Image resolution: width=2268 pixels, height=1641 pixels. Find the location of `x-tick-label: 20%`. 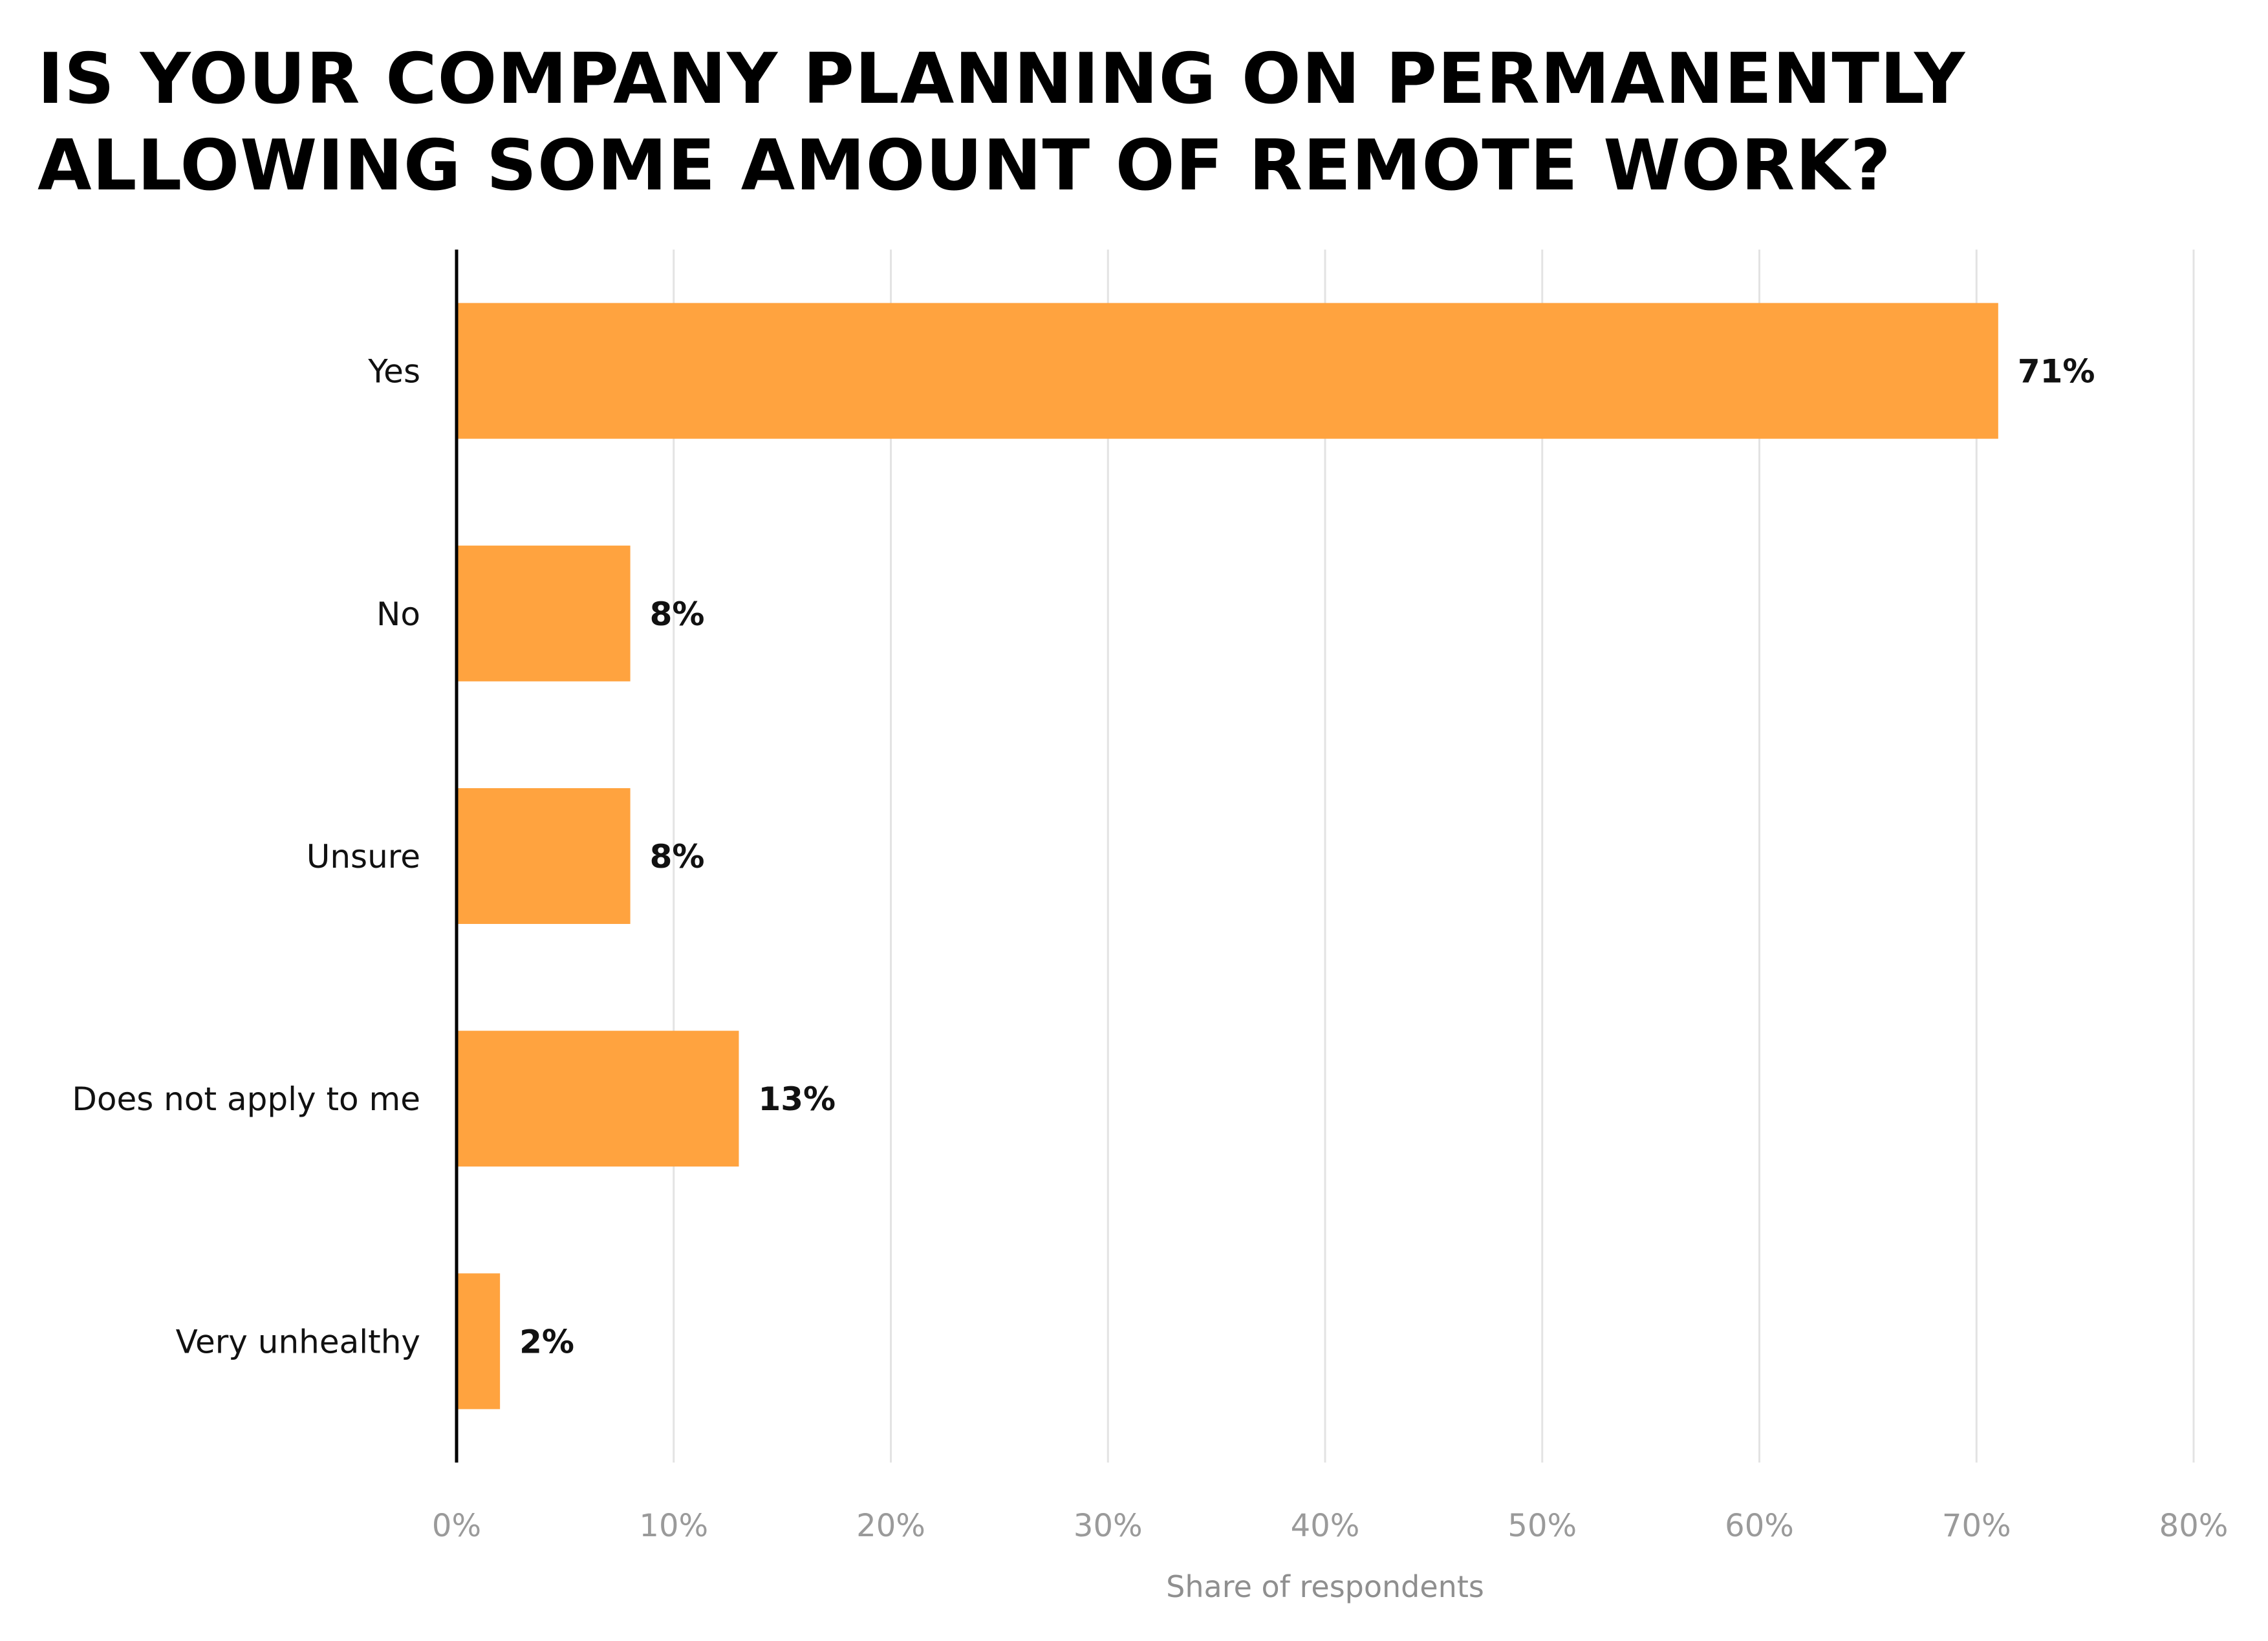

x-tick-label: 20% is located at coordinates (890, 1526).